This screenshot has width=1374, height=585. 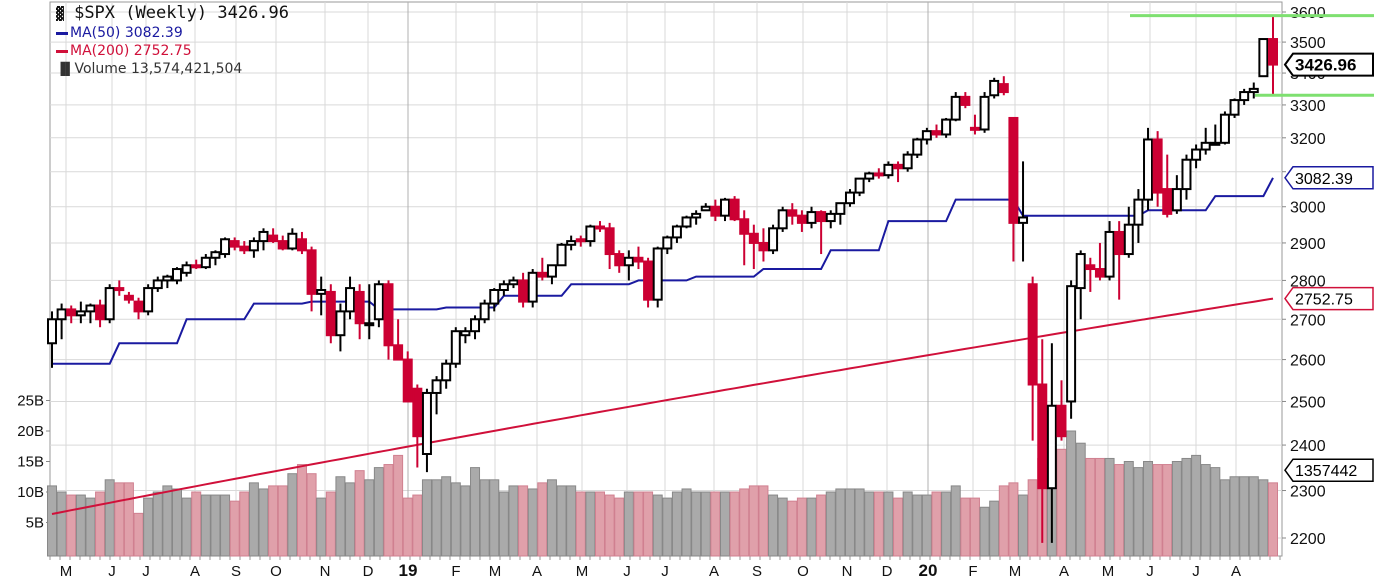 What do you see at coordinates (172, 33) in the screenshot?
I see `legend-ma50-row: MA(50) 3082.39` at bounding box center [172, 33].